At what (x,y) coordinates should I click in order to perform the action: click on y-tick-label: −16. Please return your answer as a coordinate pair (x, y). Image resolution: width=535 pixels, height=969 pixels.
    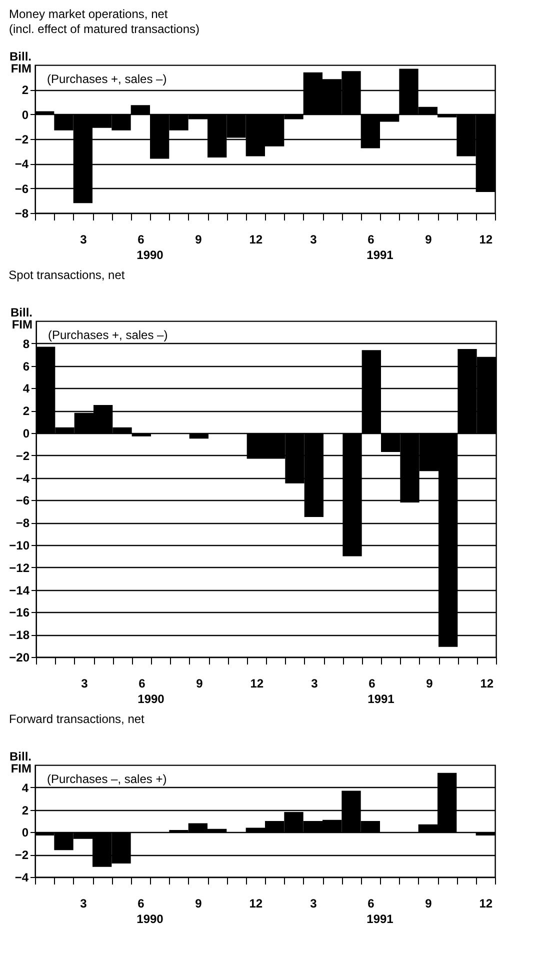
    Looking at the image, I should click on (19, 613).